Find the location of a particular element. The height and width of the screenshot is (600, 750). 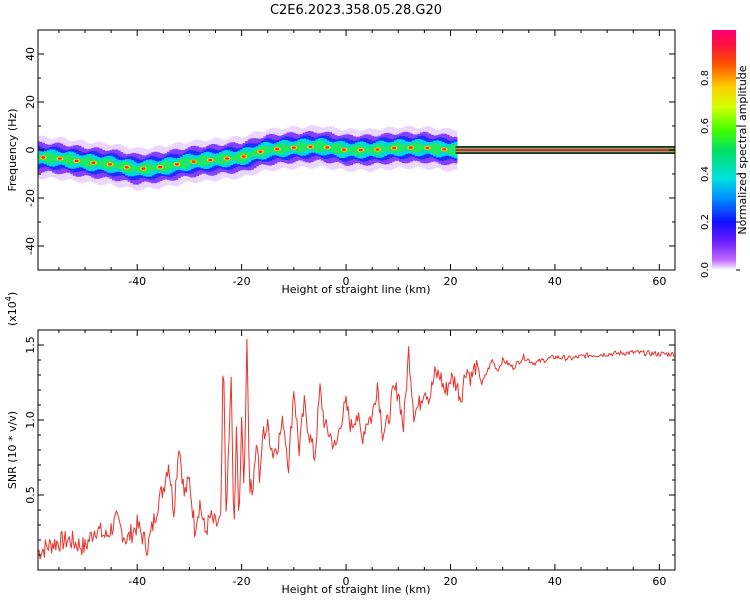

constant-band-core is located at coordinates (565, 150).